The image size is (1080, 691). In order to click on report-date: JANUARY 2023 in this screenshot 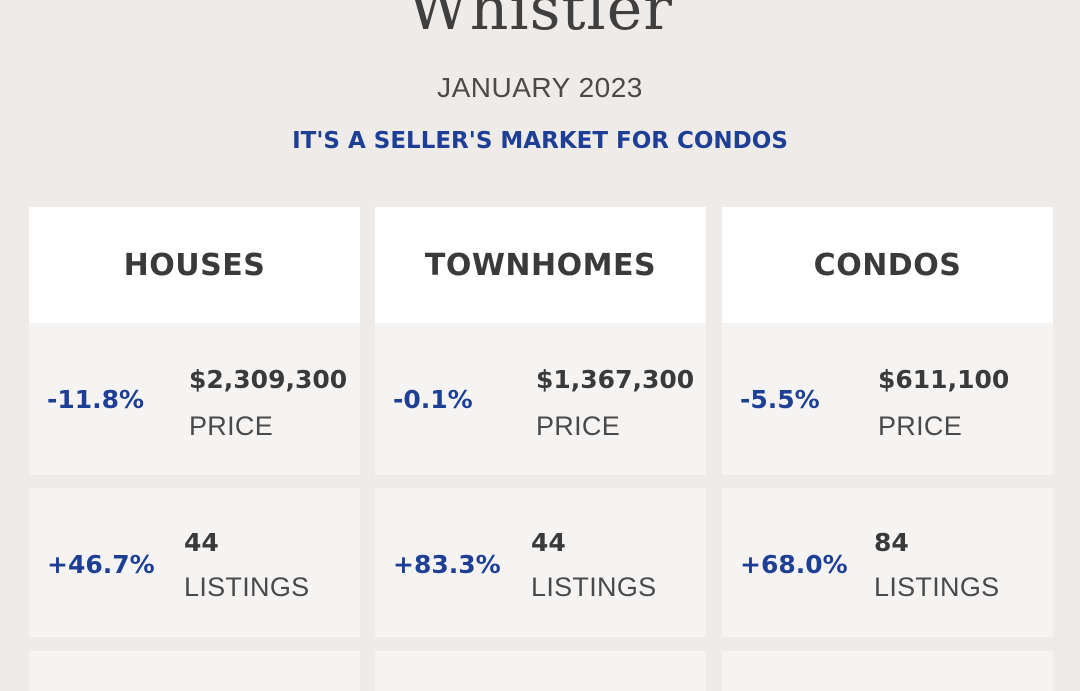, I will do `click(540, 87)`.